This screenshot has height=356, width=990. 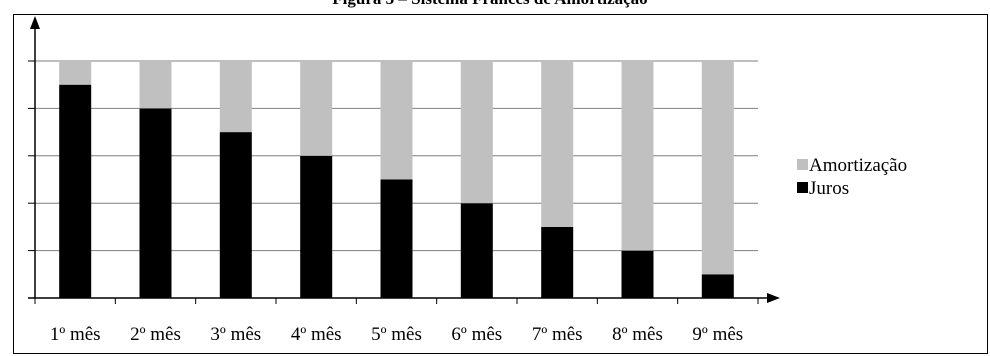 I want to click on x-tick-label-9: 9º mês, so click(x=717, y=334).